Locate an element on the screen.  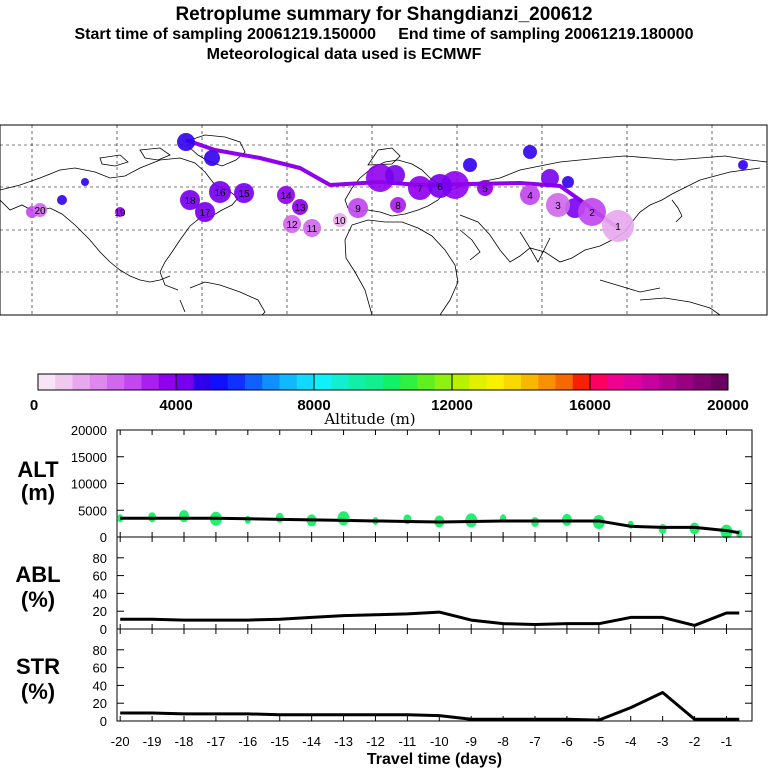
cluster-label: 12 is located at coordinates (292, 225).